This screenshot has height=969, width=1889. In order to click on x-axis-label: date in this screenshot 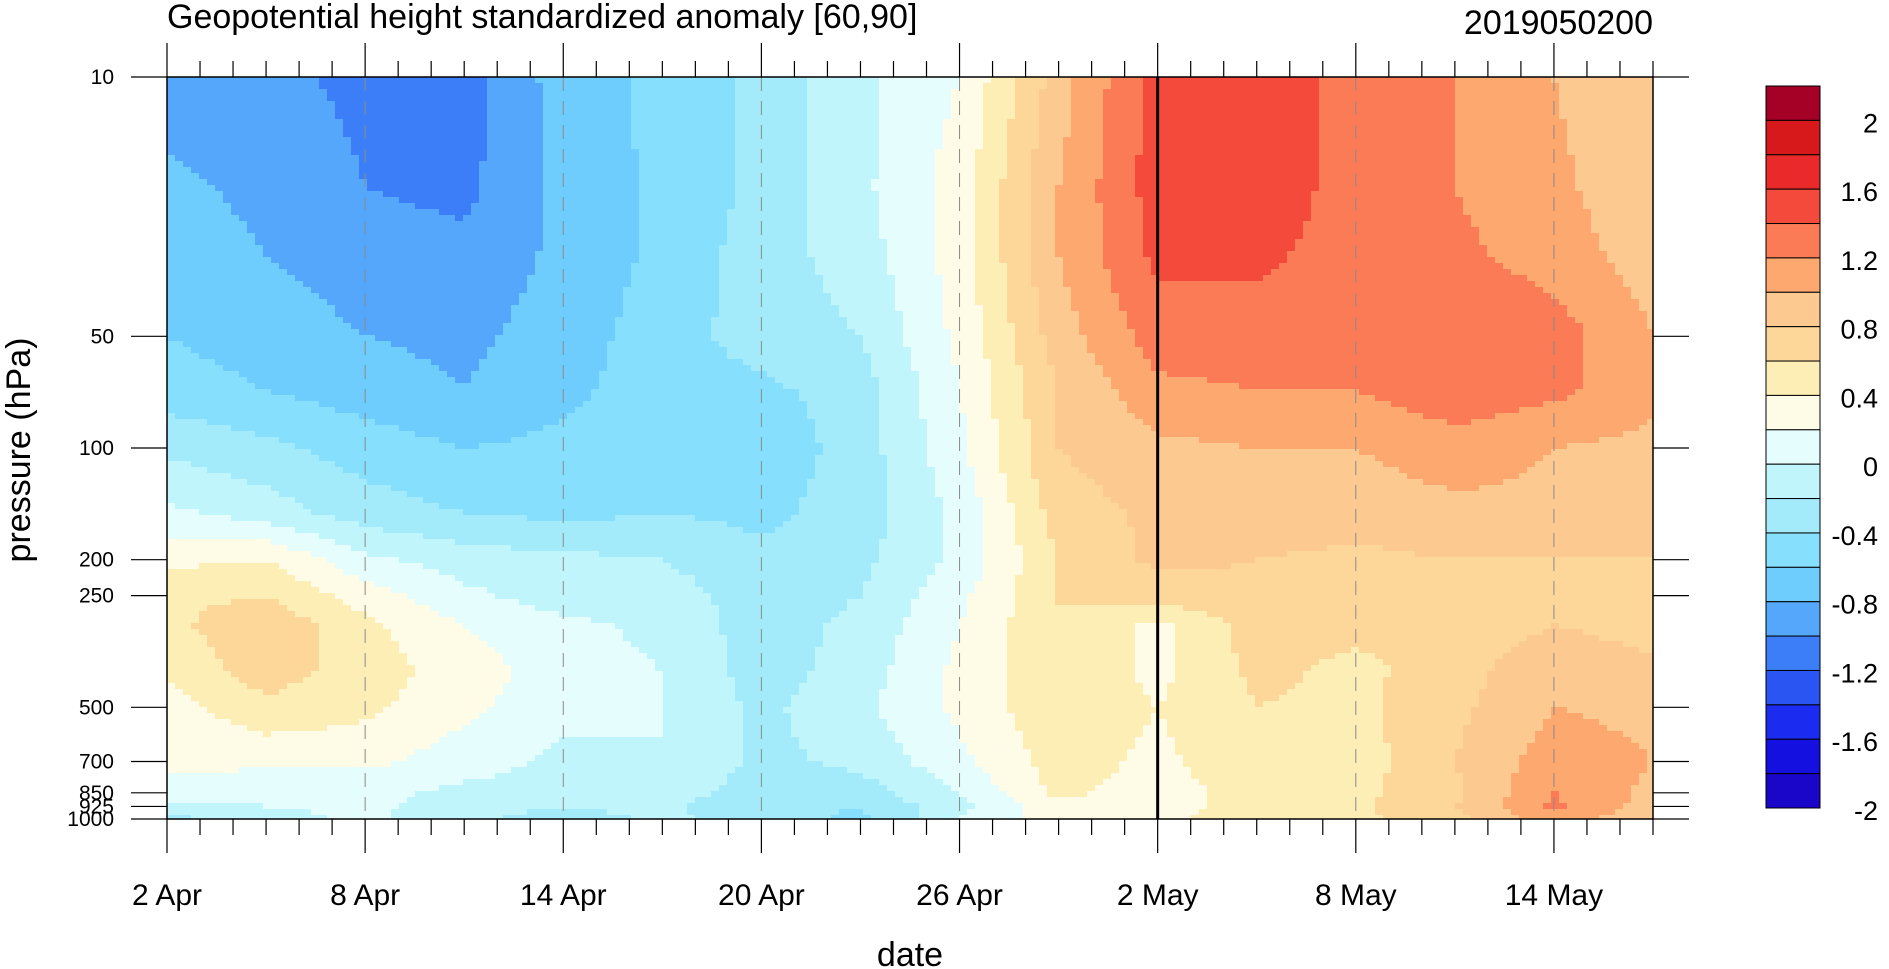, I will do `click(910, 952)`.